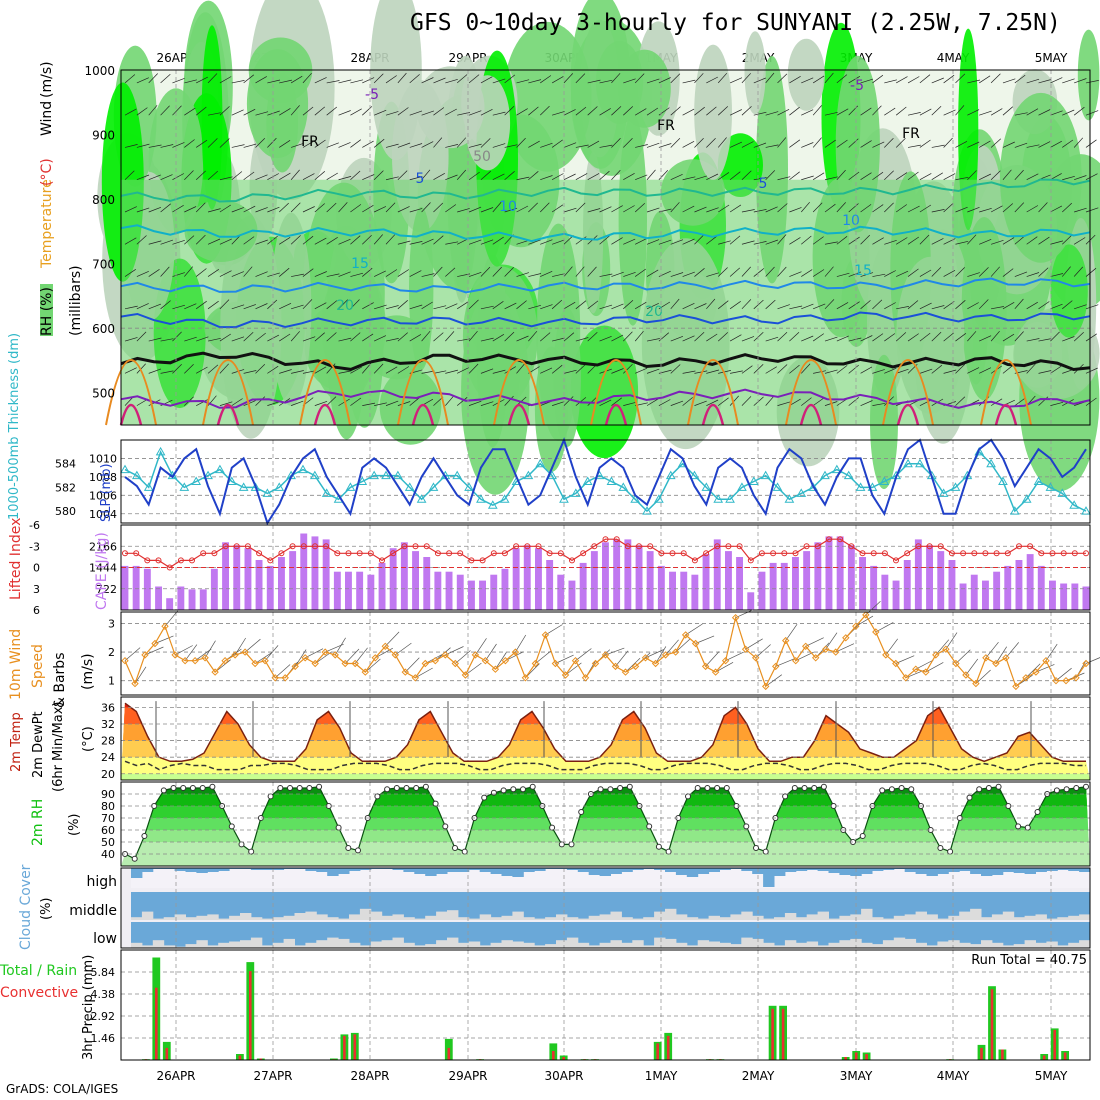  Describe the element at coordinates (536, 713) in the screenshot. I see `temp-area-band` at that location.